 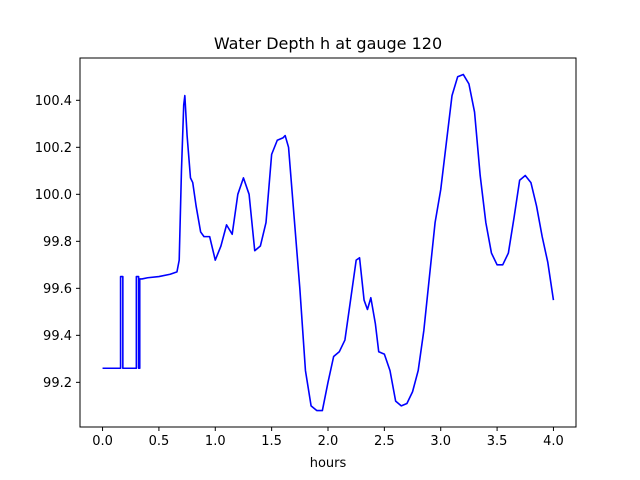 I want to click on x-axis-label: hours, so click(x=328, y=463).